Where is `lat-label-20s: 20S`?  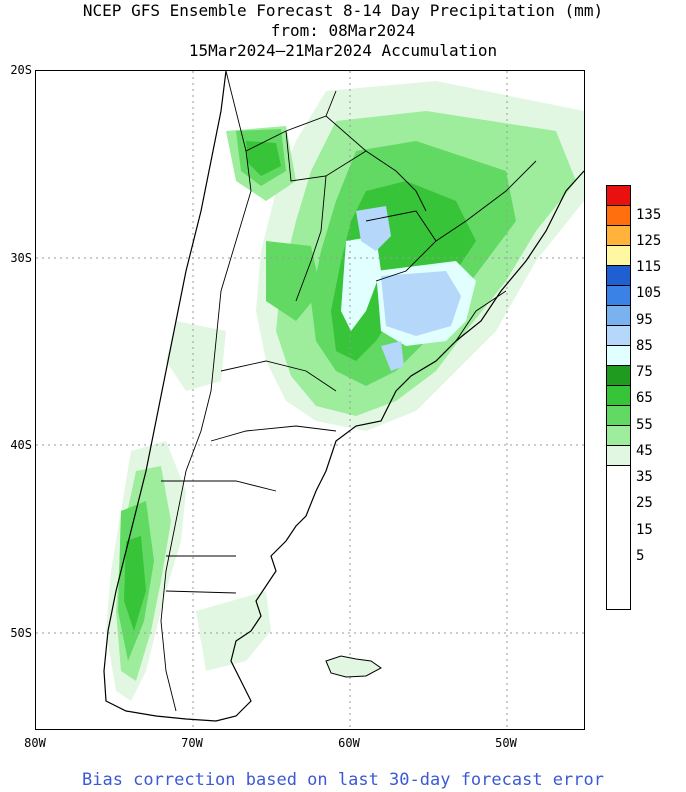
lat-label-20s: 20S is located at coordinates (21, 70).